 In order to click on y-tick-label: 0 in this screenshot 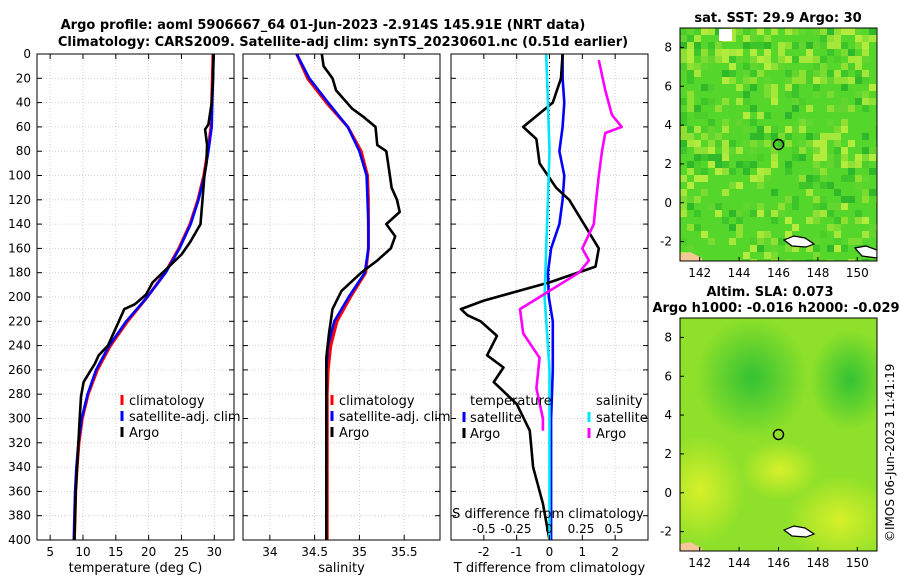, I will do `click(668, 493)`.